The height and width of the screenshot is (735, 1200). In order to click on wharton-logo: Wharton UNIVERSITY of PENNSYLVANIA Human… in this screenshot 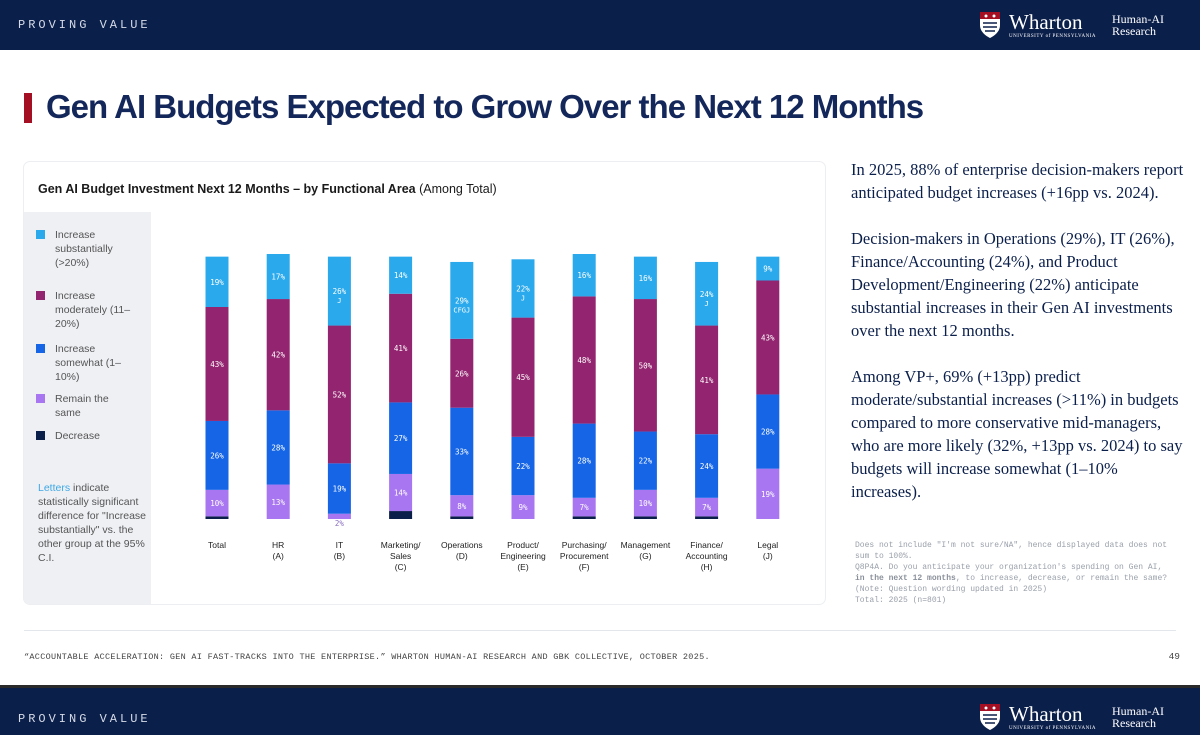, I will do `click(1075, 25)`.